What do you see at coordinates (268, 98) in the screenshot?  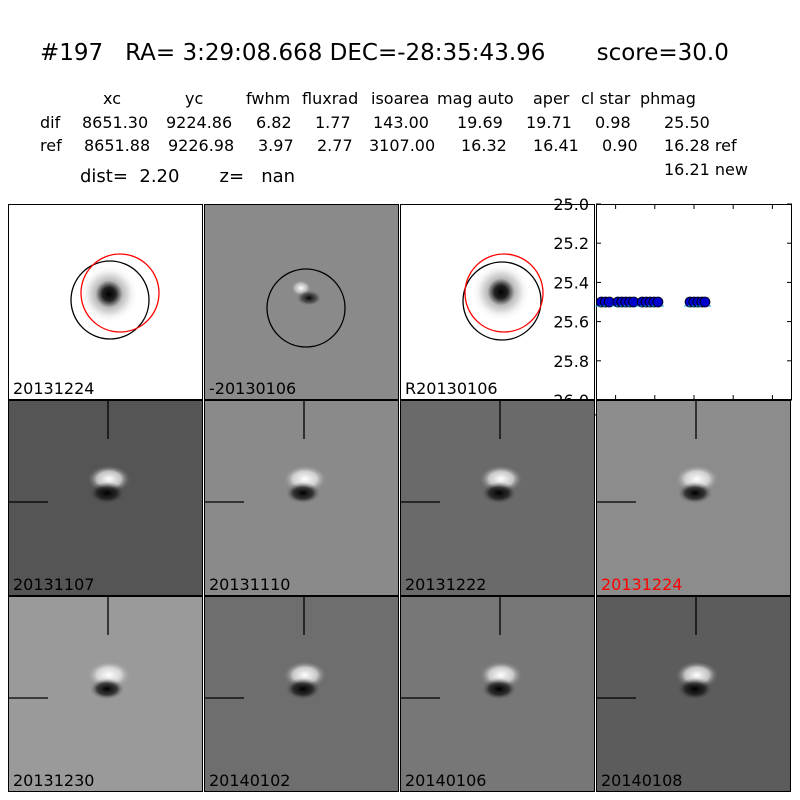 I see `col-header-fwhm: fwhm` at bounding box center [268, 98].